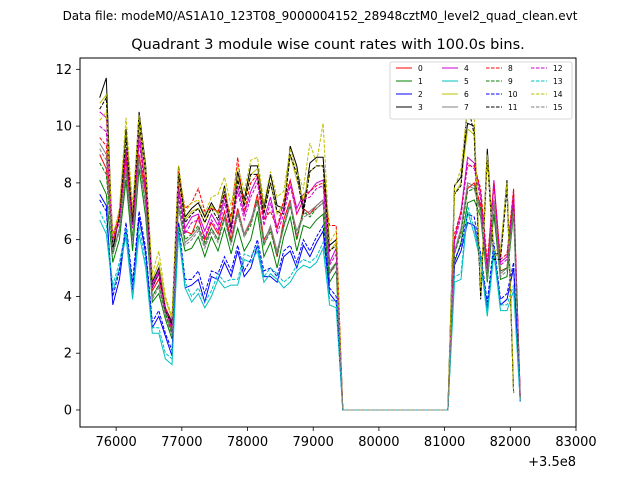 Image resolution: width=640 pixels, height=480 pixels. Describe the element at coordinates (247, 442) in the screenshot. I see `x-tick-label: 78000` at that location.